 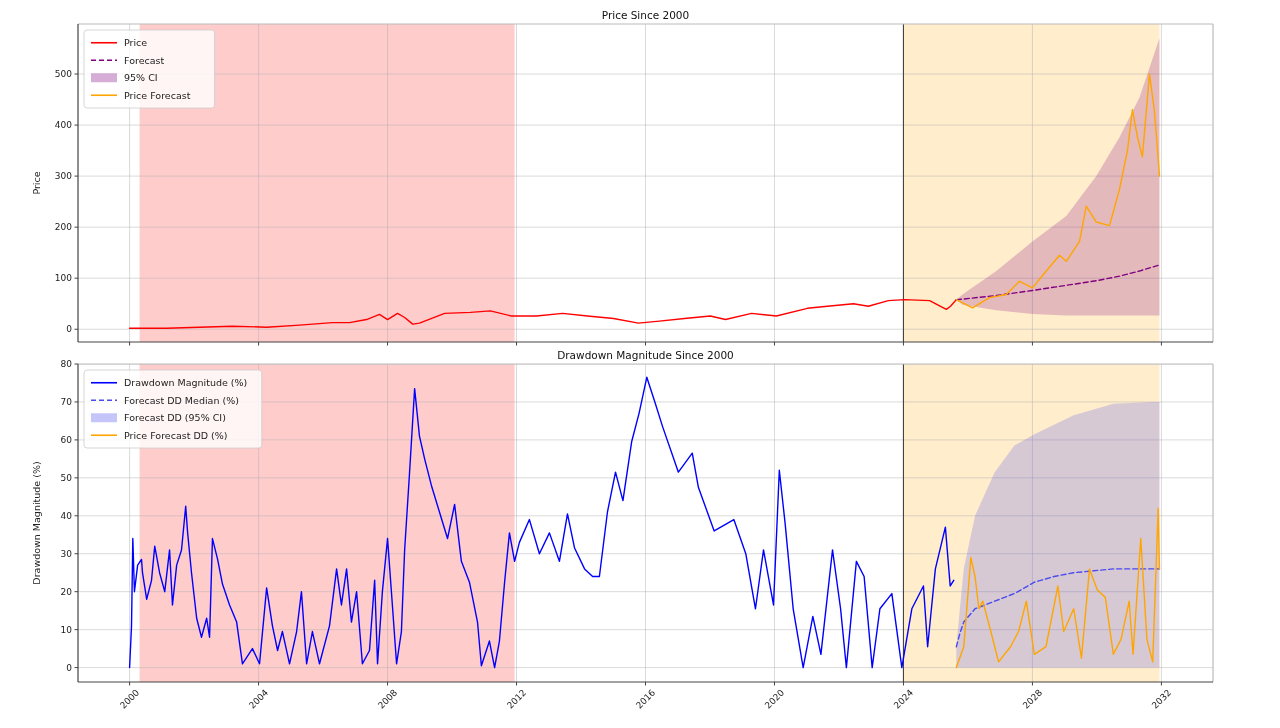 I want to click on legend-label: Price Forecast, so click(x=157, y=95).